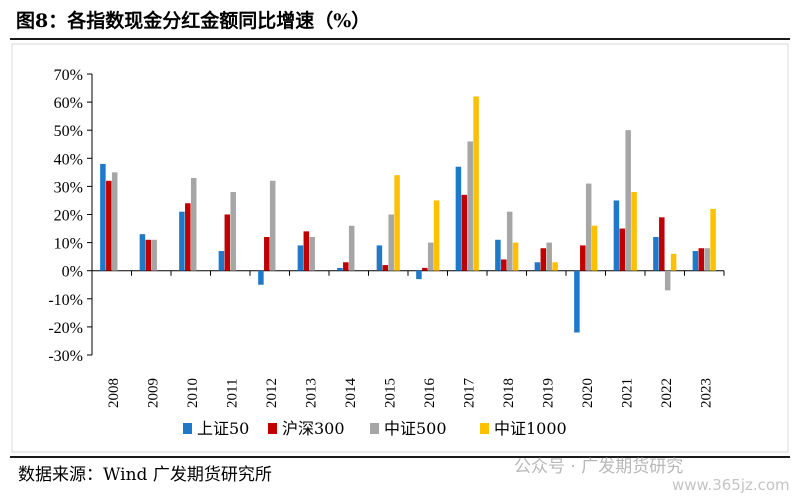 The width and height of the screenshot is (801, 500). I want to click on y-tick-label: -20%, so click(65, 328).